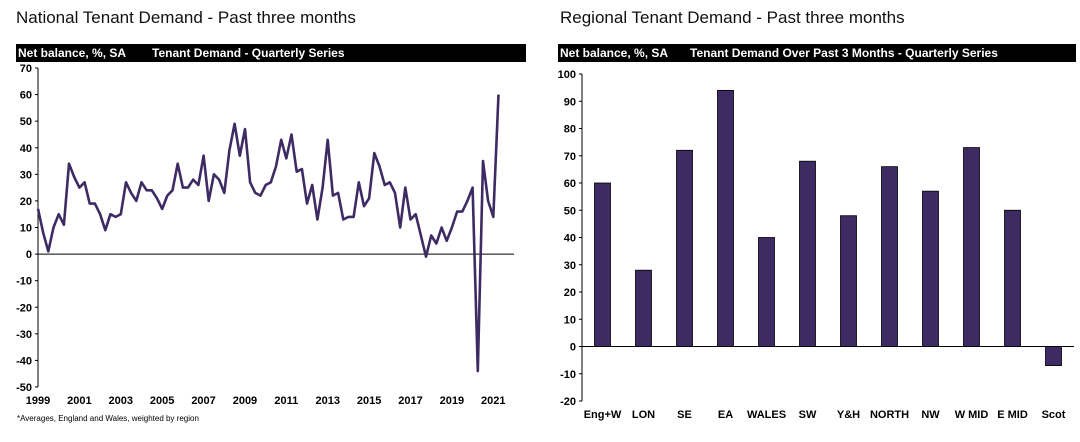 This screenshot has width=1080, height=442. Describe the element at coordinates (567, 75) in the screenshot. I see `regional-y-tick-label: 100` at that location.